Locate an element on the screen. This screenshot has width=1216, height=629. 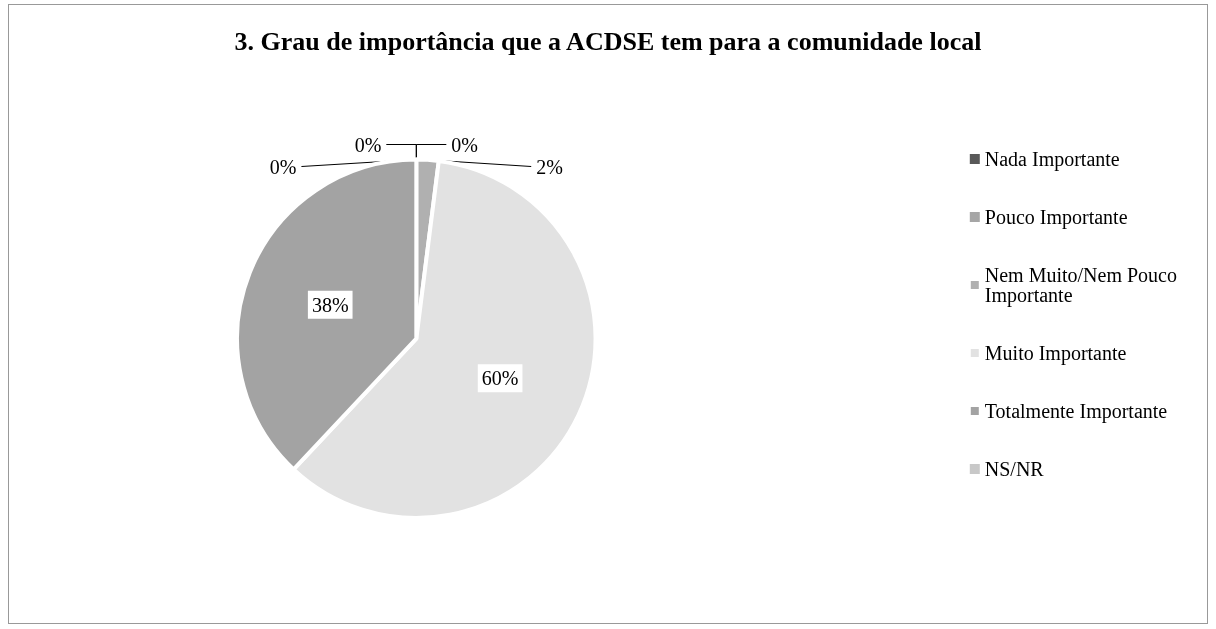
legend-label: Nem Muito/Nem Pouco Importante is located at coordinates (1083, 285).